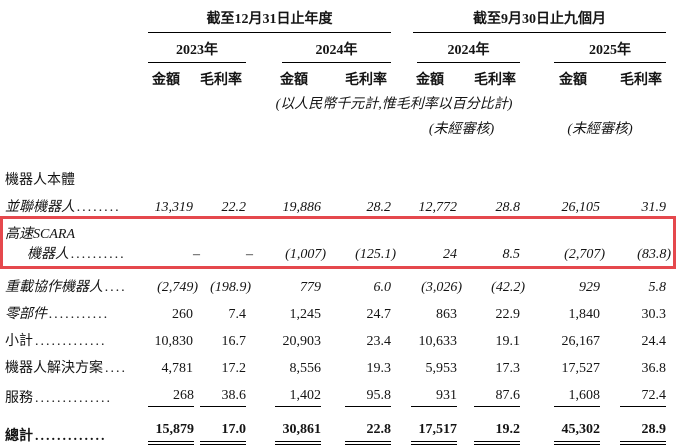  What do you see at coordinates (581, 368) in the screenshot?
I see `cell-value: 17,527` at bounding box center [581, 368].